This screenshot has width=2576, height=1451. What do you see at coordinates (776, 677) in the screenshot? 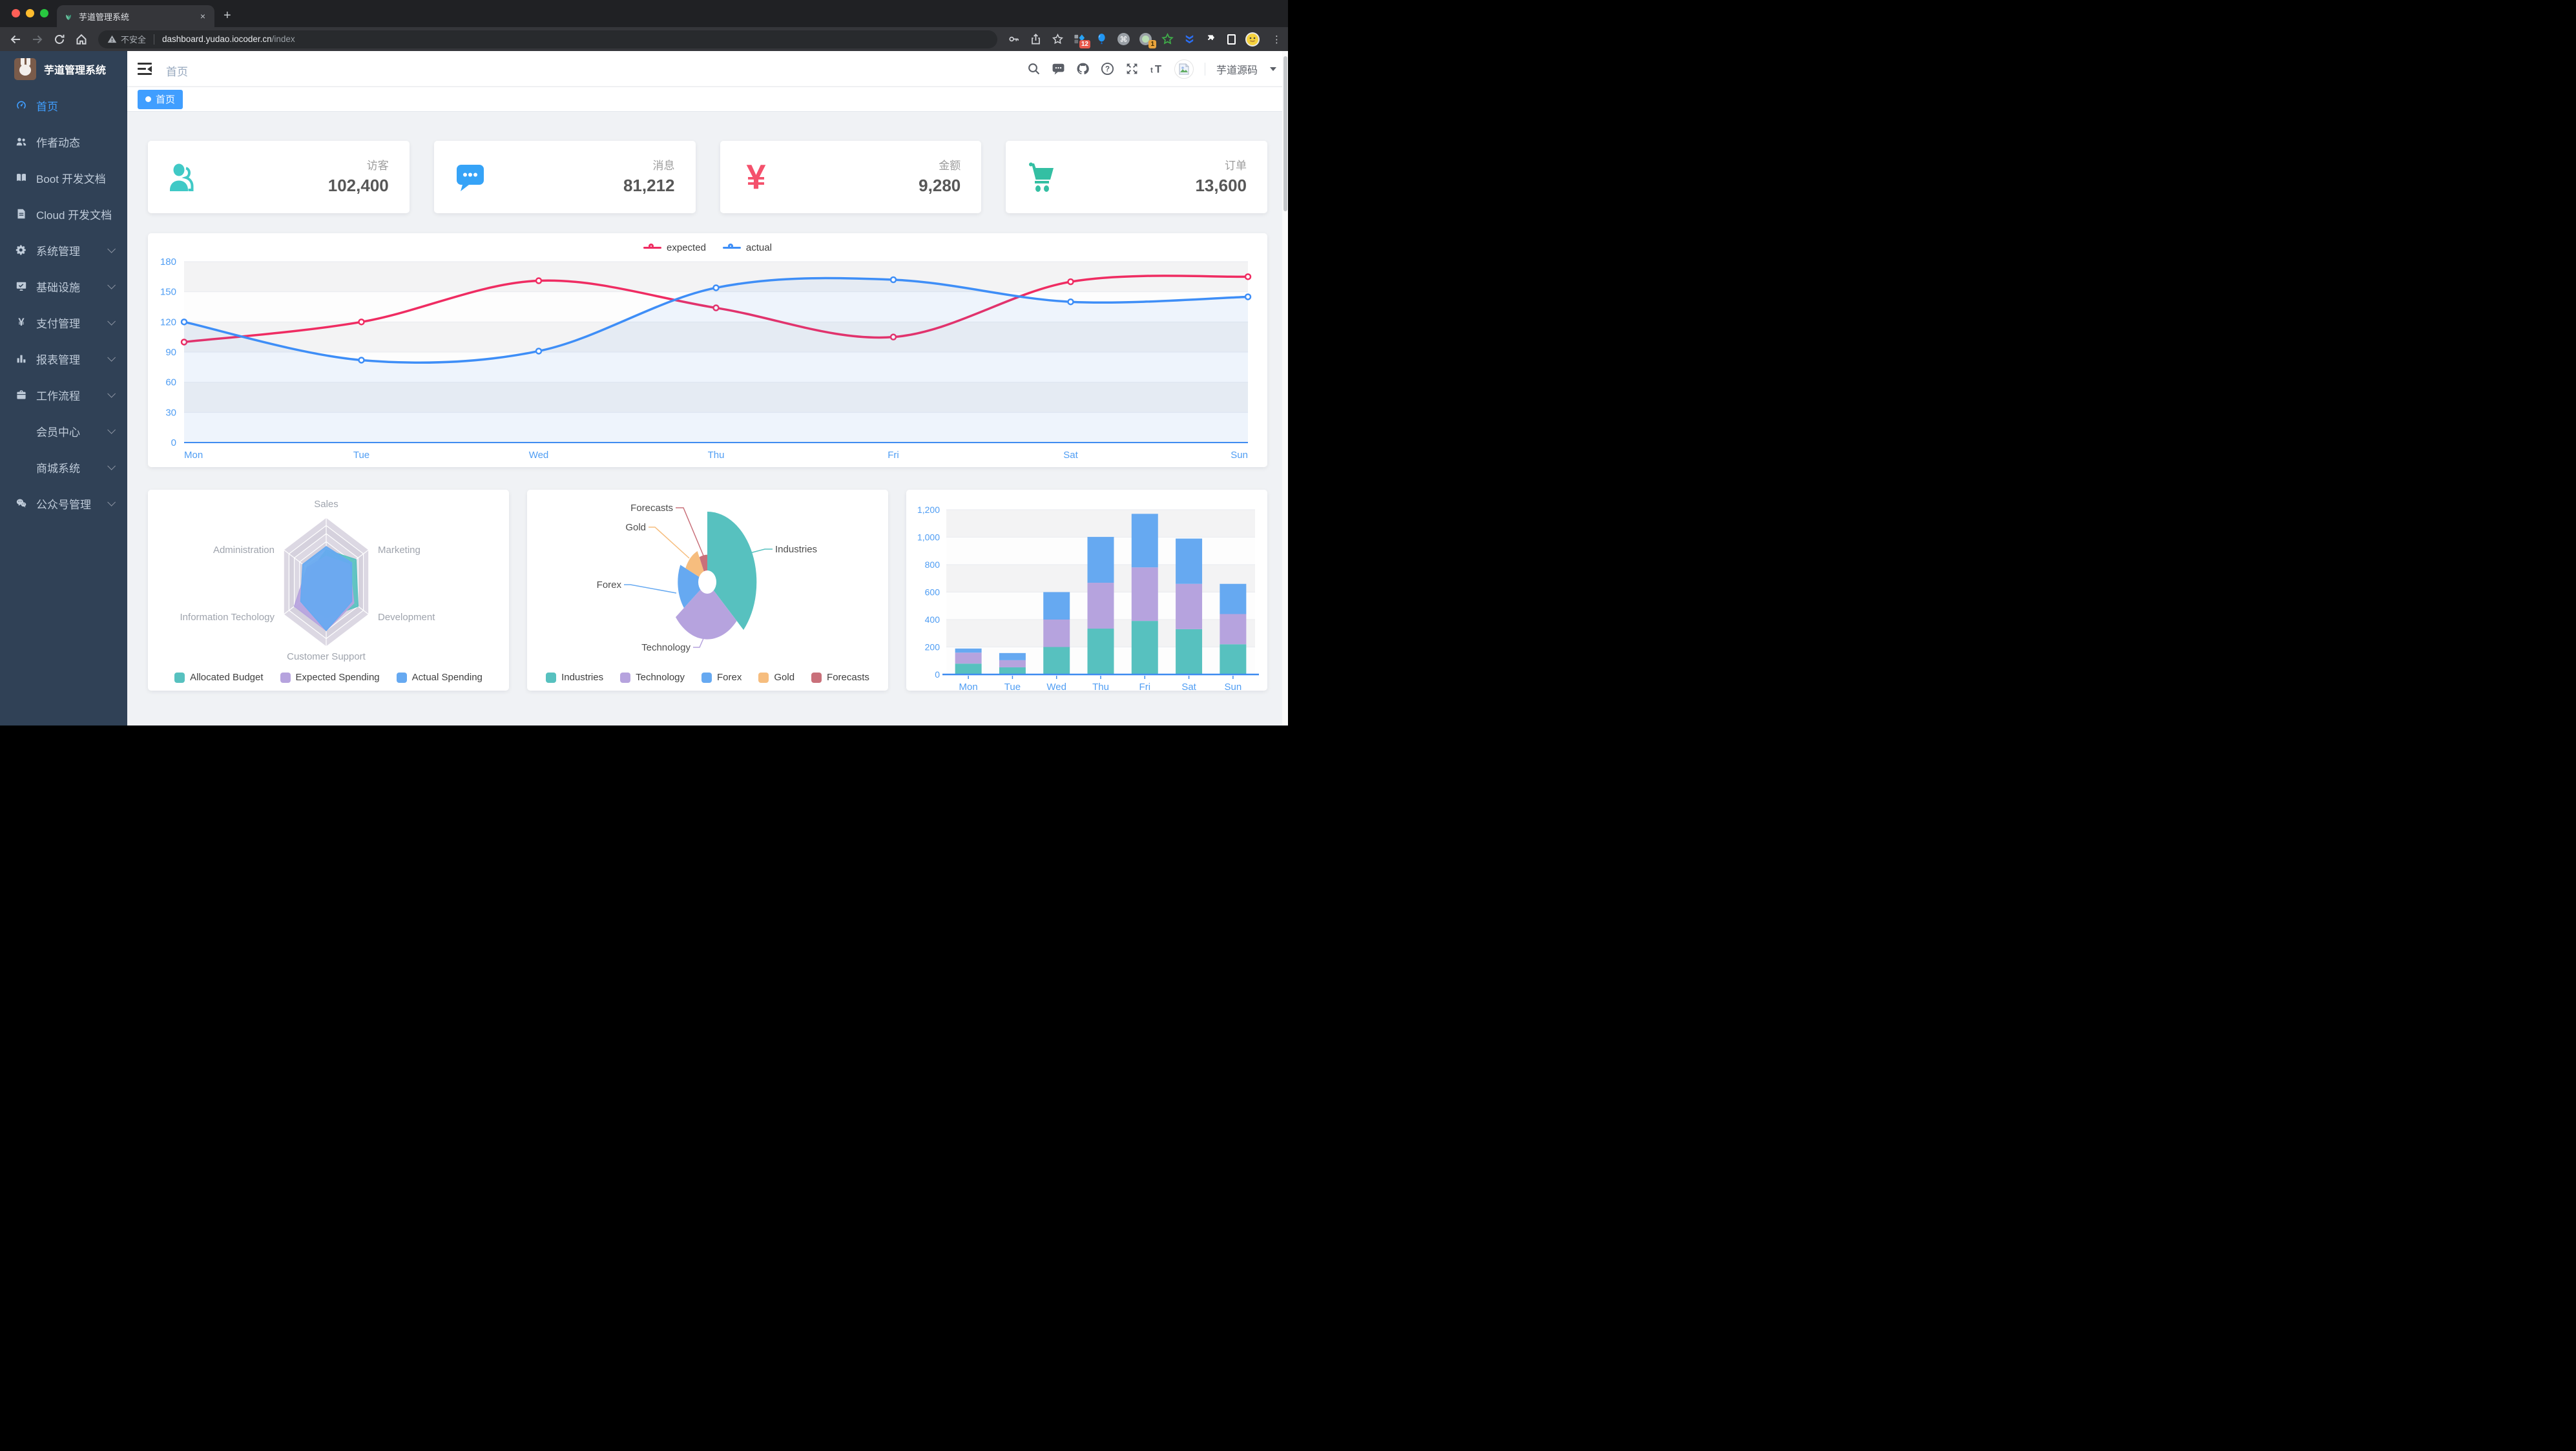
I see `legend-item: Gold` at bounding box center [776, 677].